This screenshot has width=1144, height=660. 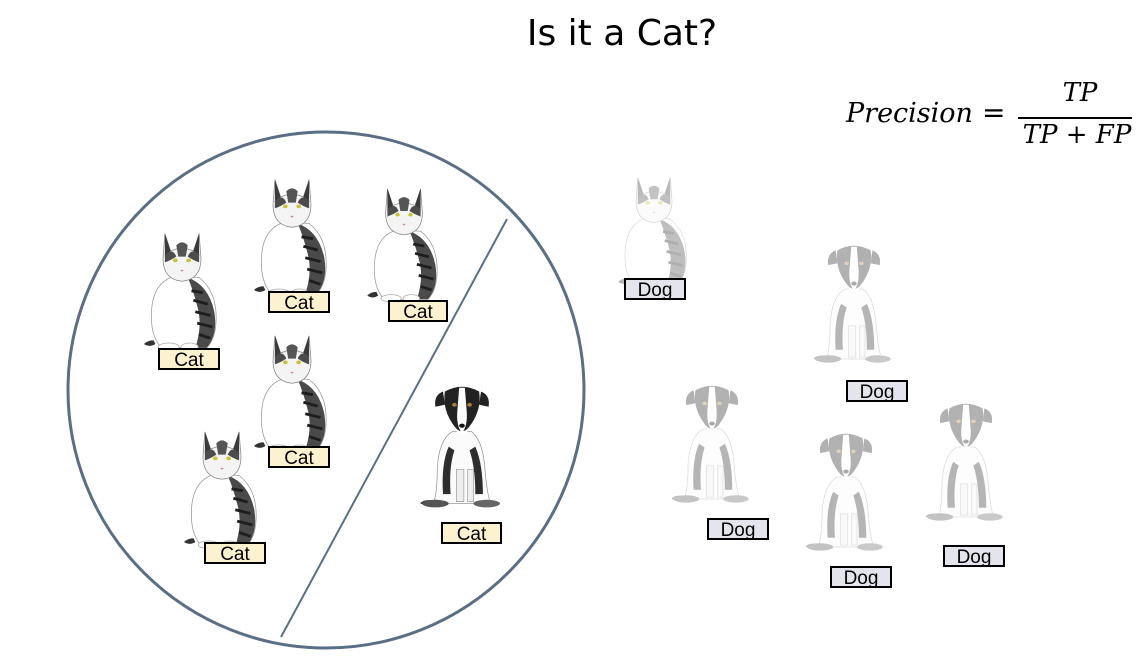 What do you see at coordinates (994, 112) in the screenshot?
I see `formula-equals: =` at bounding box center [994, 112].